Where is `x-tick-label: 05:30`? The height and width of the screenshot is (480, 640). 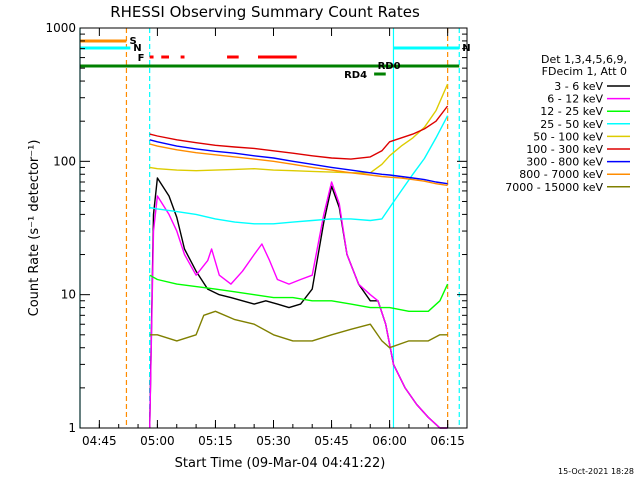
x-tick-label: 05:30 is located at coordinates (273, 441).